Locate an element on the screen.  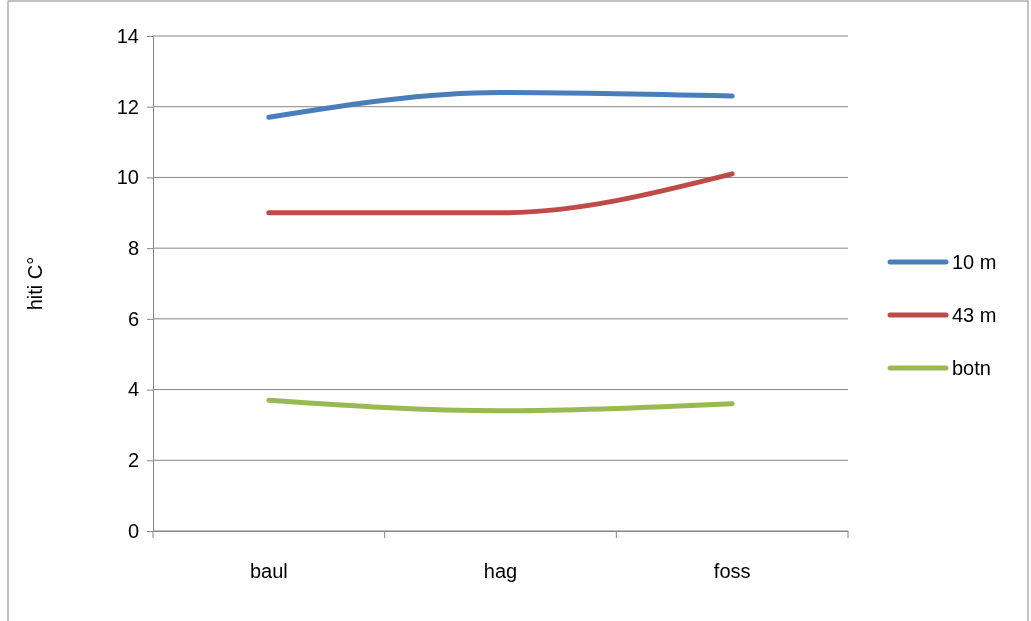
y-tick-label: 12 is located at coordinates (127, 106).